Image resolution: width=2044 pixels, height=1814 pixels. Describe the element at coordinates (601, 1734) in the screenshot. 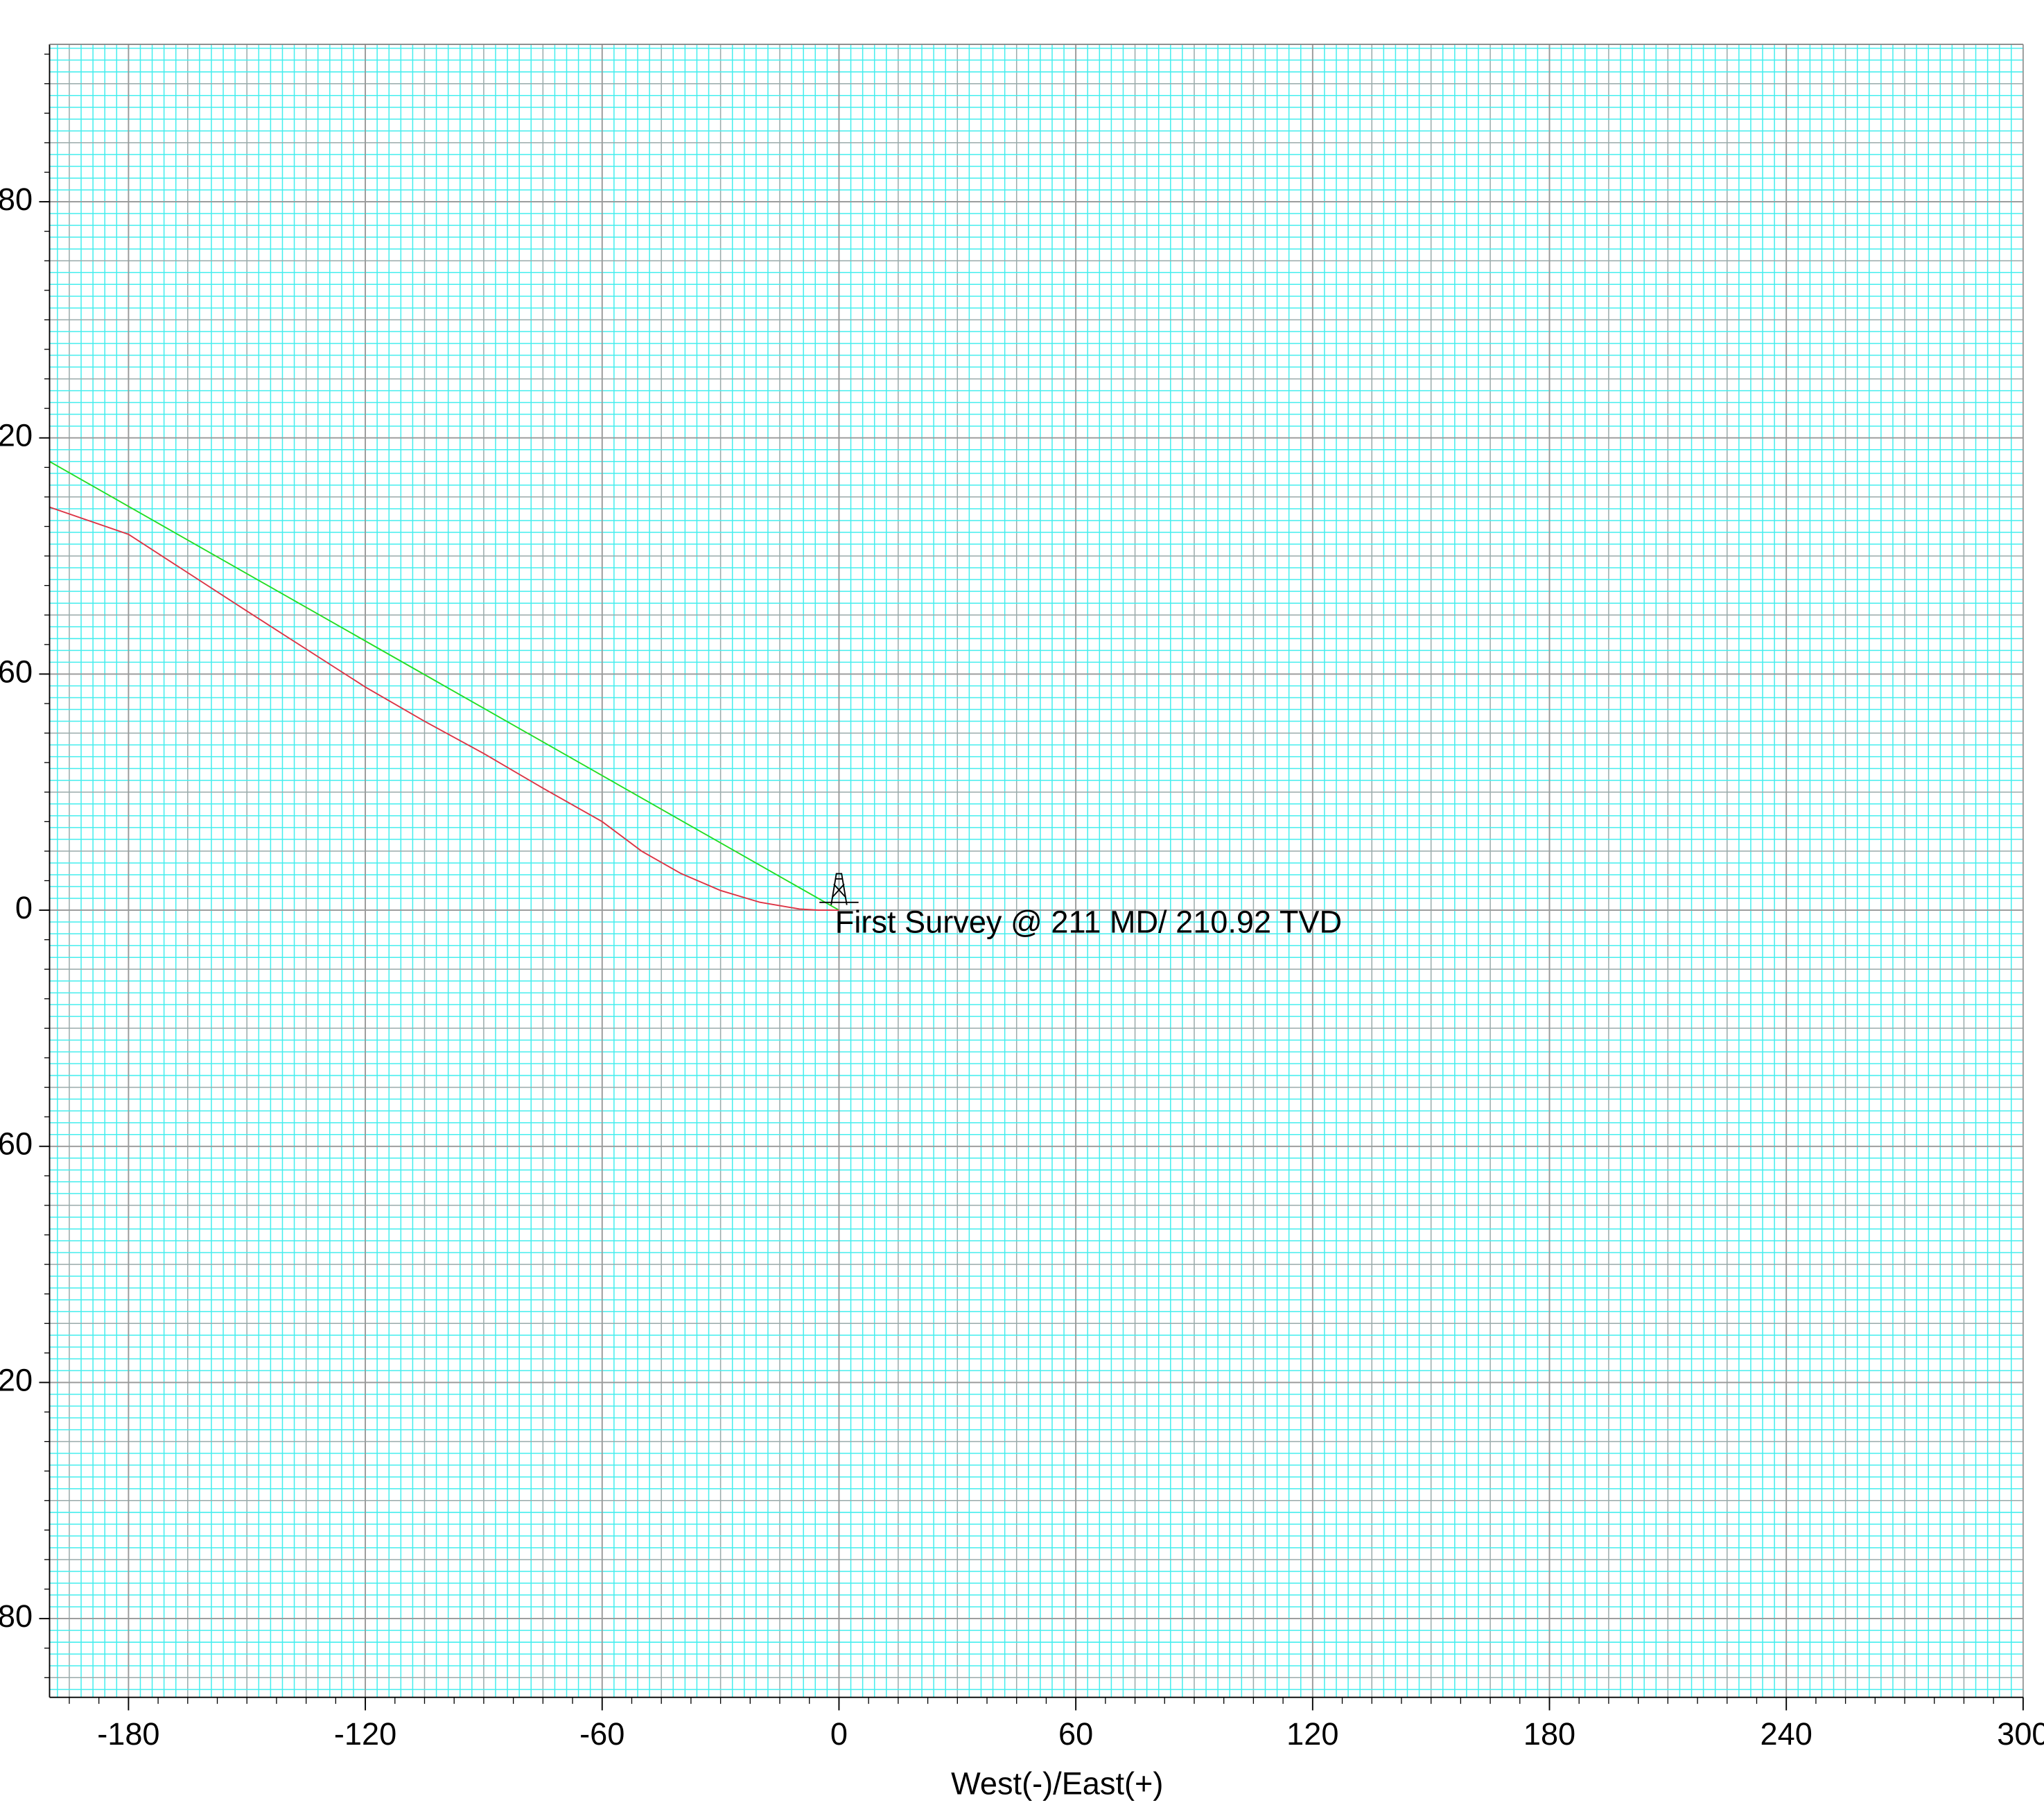

I see `x-tick-label: -60` at that location.